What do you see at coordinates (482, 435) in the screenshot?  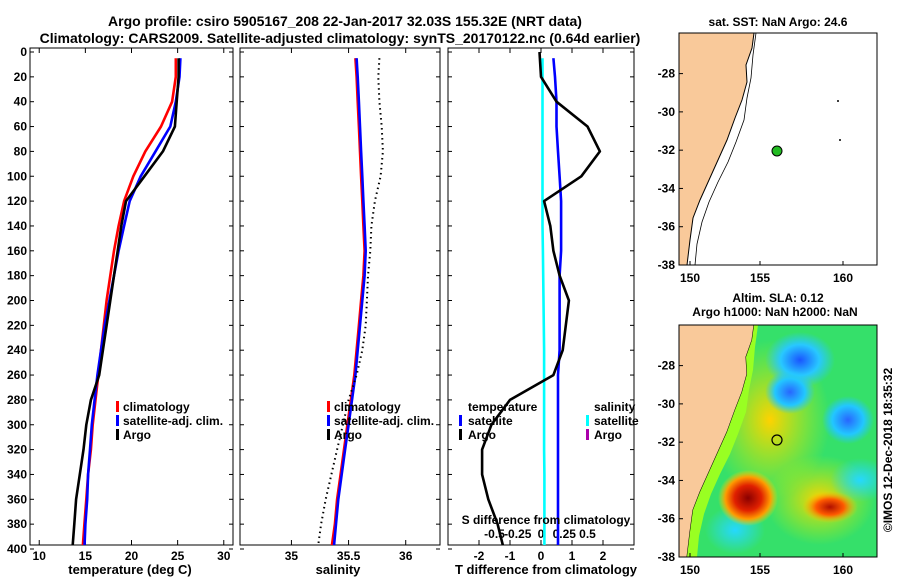 I see `legend-label-t-argo: Argo` at bounding box center [482, 435].